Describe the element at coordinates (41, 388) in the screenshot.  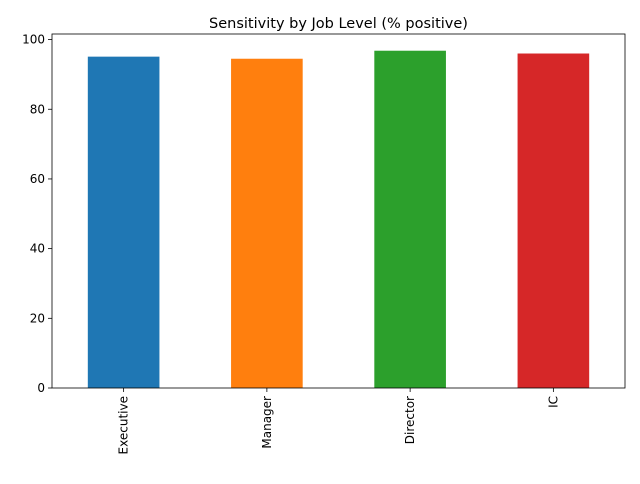
I see `y-tick-label: 0` at that location.